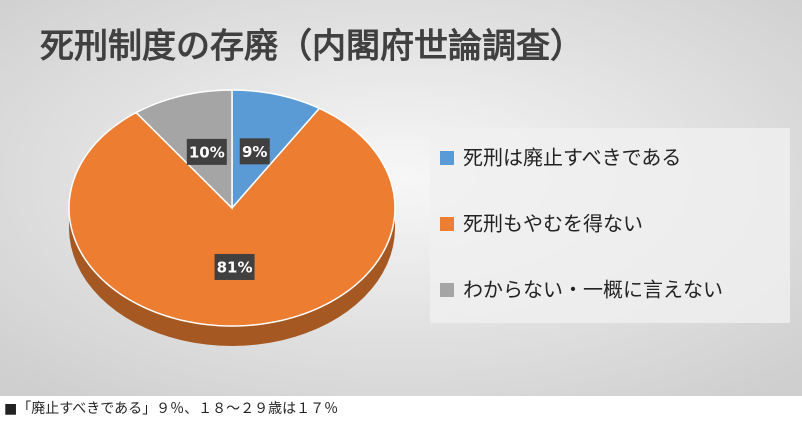  Describe the element at coordinates (572, 158) in the screenshot. I see `legend-label: 死刑は廃止すべきである` at that location.